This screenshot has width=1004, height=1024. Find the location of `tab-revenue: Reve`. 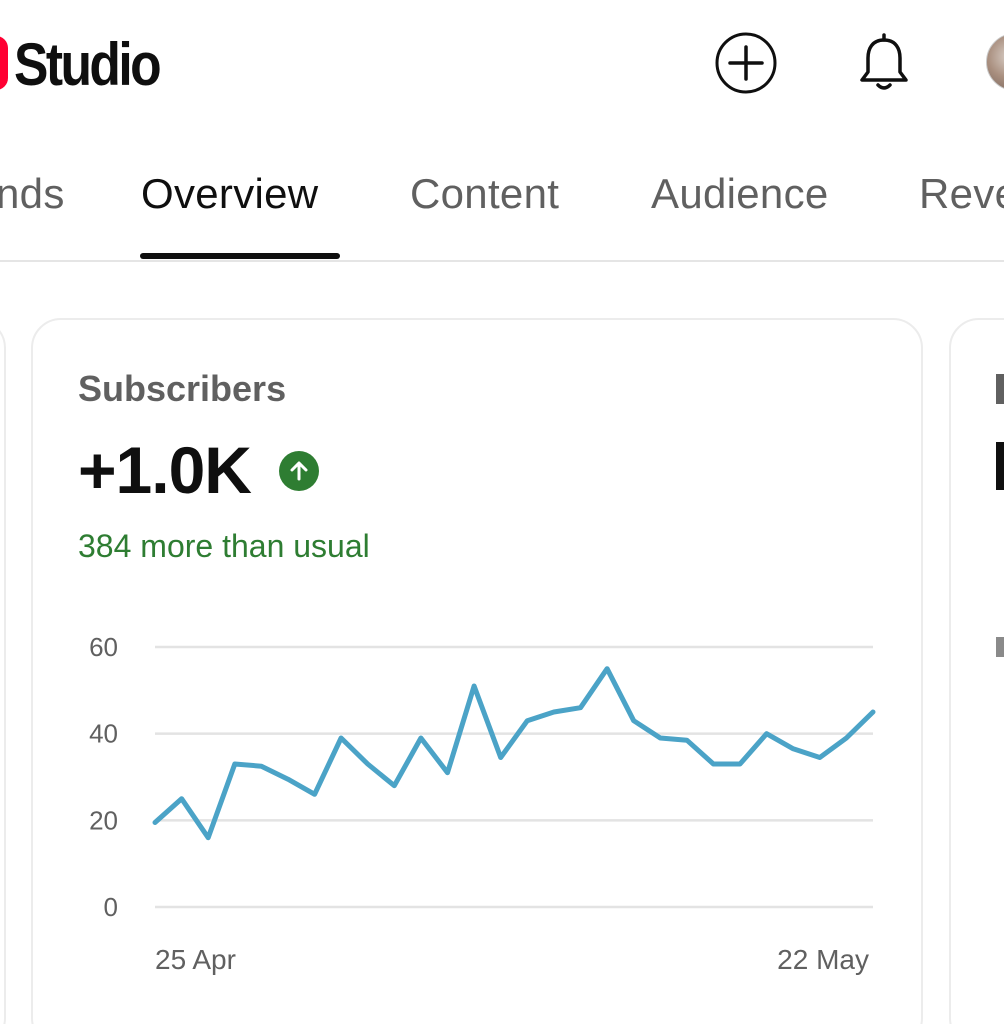

tab-revenue: Reve is located at coordinates (961, 193).